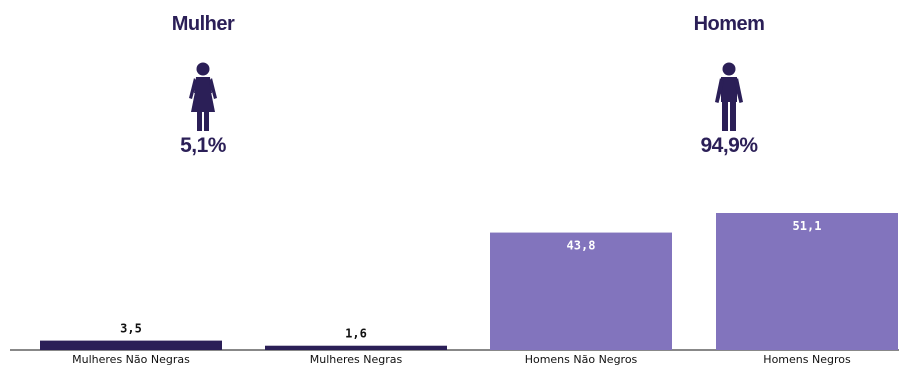 Image resolution: width=899 pixels, height=366 pixels. What do you see at coordinates (203, 145) in the screenshot?
I see `woman-percent: 5,1%` at bounding box center [203, 145].